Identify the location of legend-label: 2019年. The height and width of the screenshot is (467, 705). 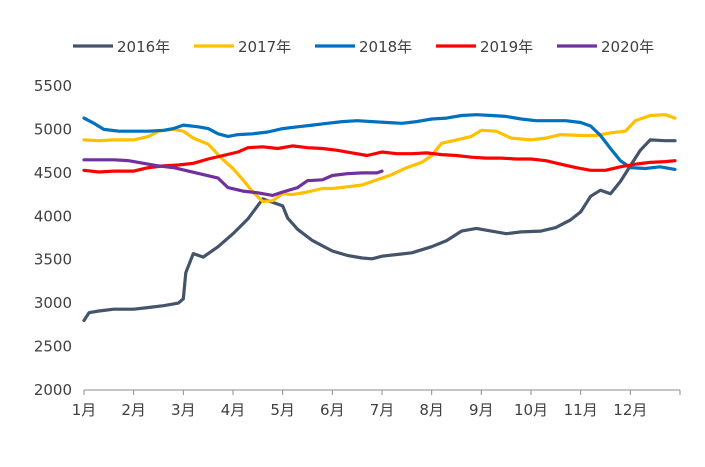
(506, 47).